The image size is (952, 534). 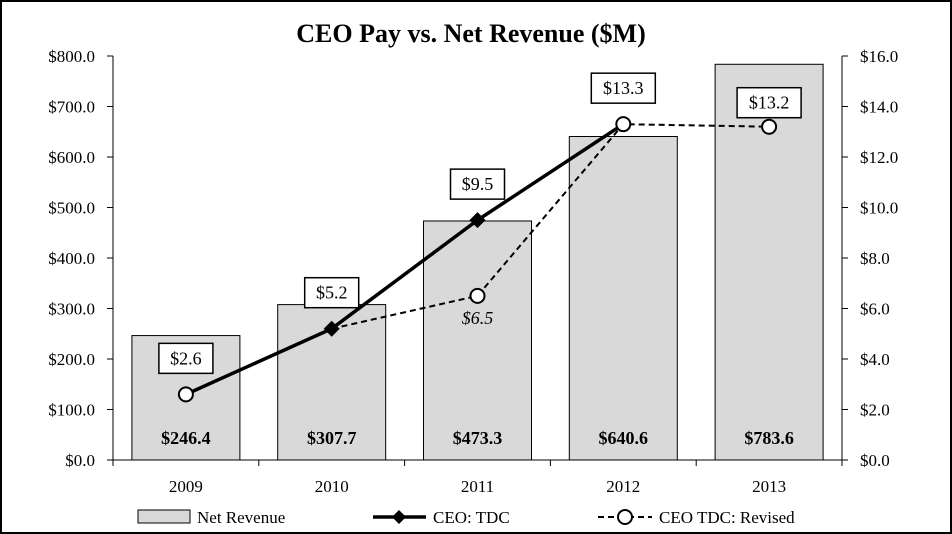 What do you see at coordinates (879, 208) in the screenshot?
I see `y-right-tick-label: $10.0` at bounding box center [879, 208].